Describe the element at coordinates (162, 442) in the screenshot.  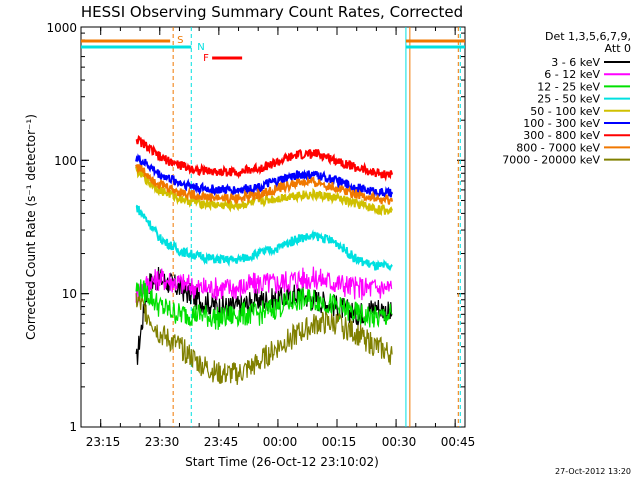
I see `x-tick-label: 23:30` at that location.